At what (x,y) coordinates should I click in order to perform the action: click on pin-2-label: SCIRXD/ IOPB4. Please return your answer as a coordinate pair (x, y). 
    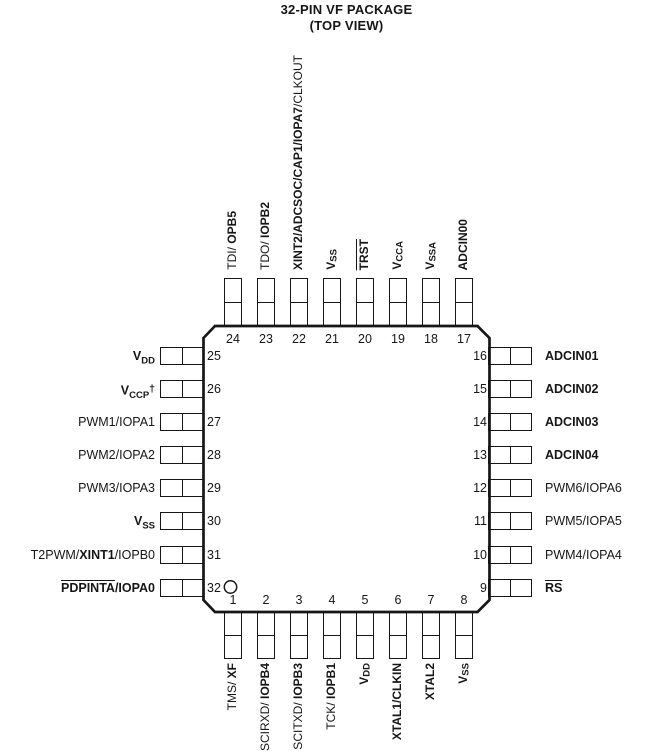
    Looking at the image, I should click on (265, 707).